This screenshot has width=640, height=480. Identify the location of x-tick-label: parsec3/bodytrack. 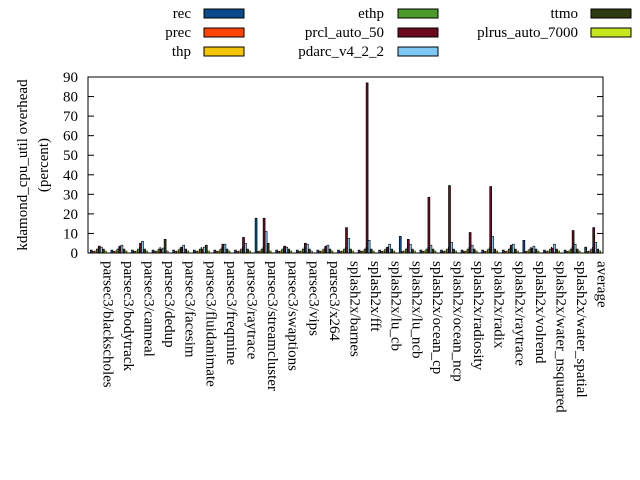
(128, 316).